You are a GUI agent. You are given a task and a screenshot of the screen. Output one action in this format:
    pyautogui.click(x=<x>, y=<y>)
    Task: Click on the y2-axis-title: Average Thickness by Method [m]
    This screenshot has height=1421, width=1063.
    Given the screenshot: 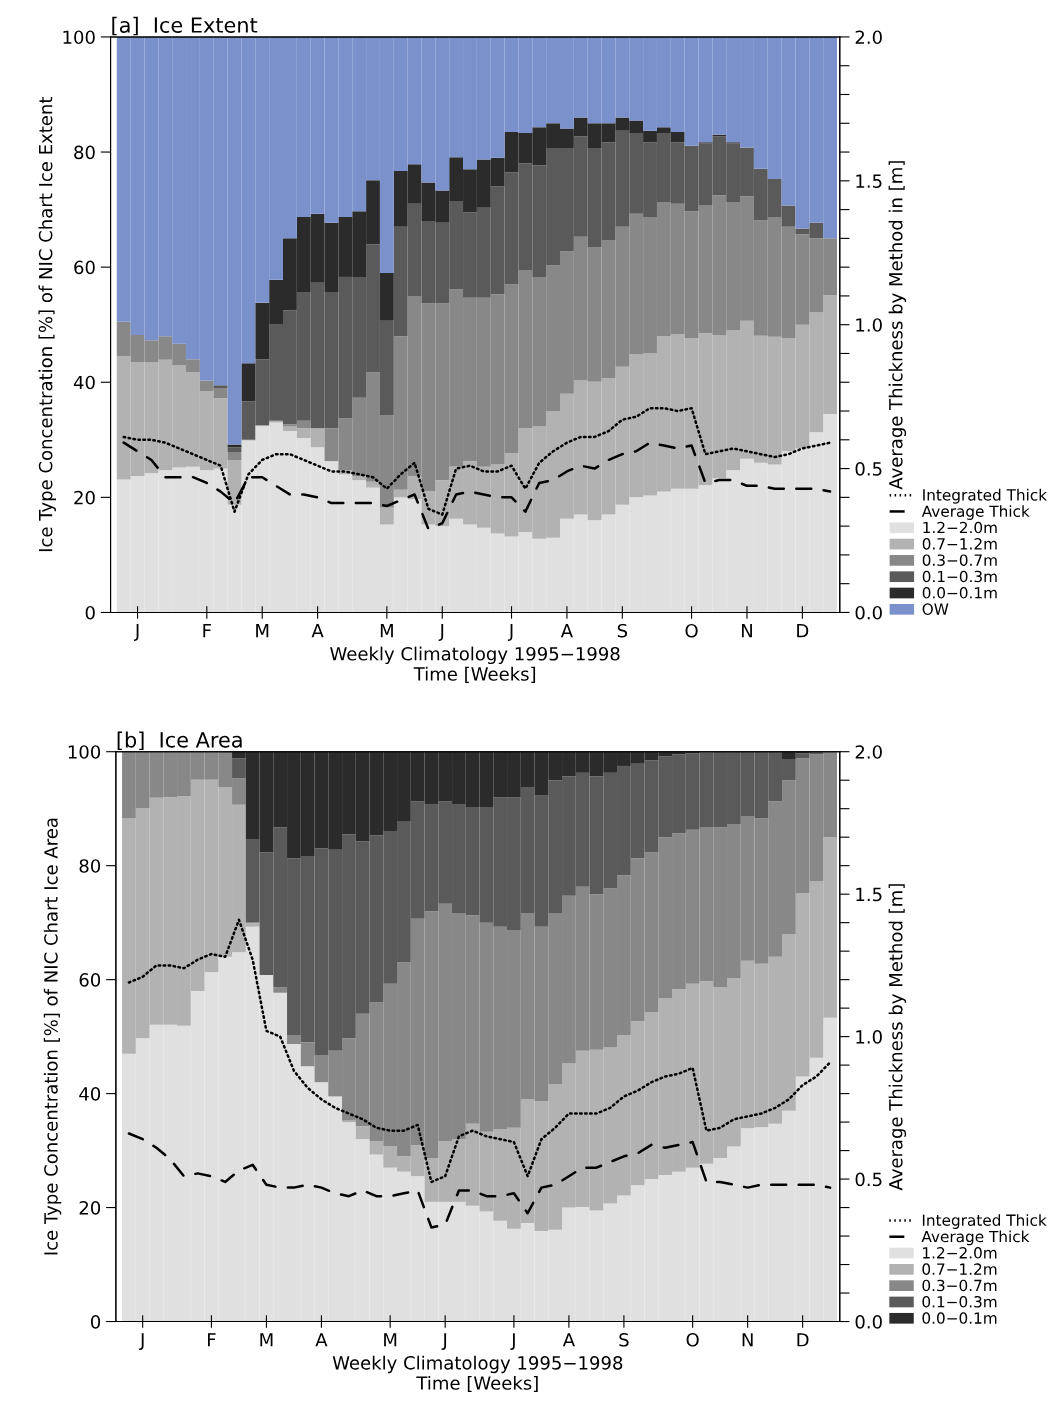 What is the action you would take?
    pyautogui.click(x=897, y=1037)
    